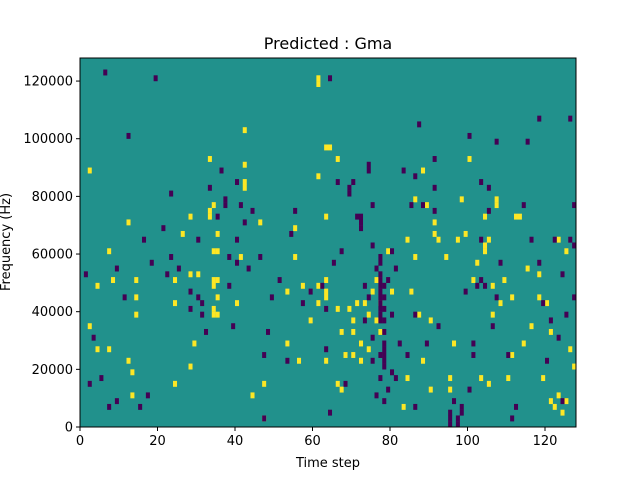 This screenshot has height=480, width=640. What do you see at coordinates (51, 255) in the screenshot?
I see `y-axis: 0 20000 40000 60000 80000 100000 120000` at bounding box center [51, 255].